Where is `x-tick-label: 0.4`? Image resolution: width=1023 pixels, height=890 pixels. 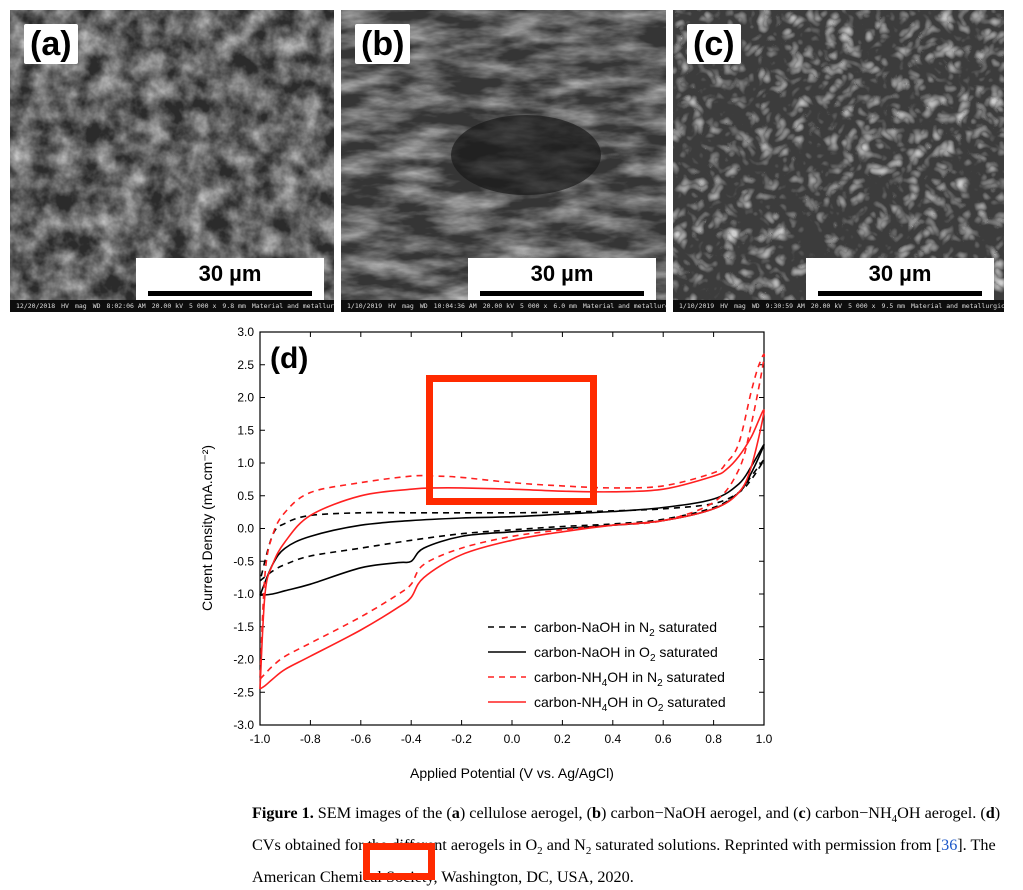
x-tick-label: 0.4 is located at coordinates (612, 739).